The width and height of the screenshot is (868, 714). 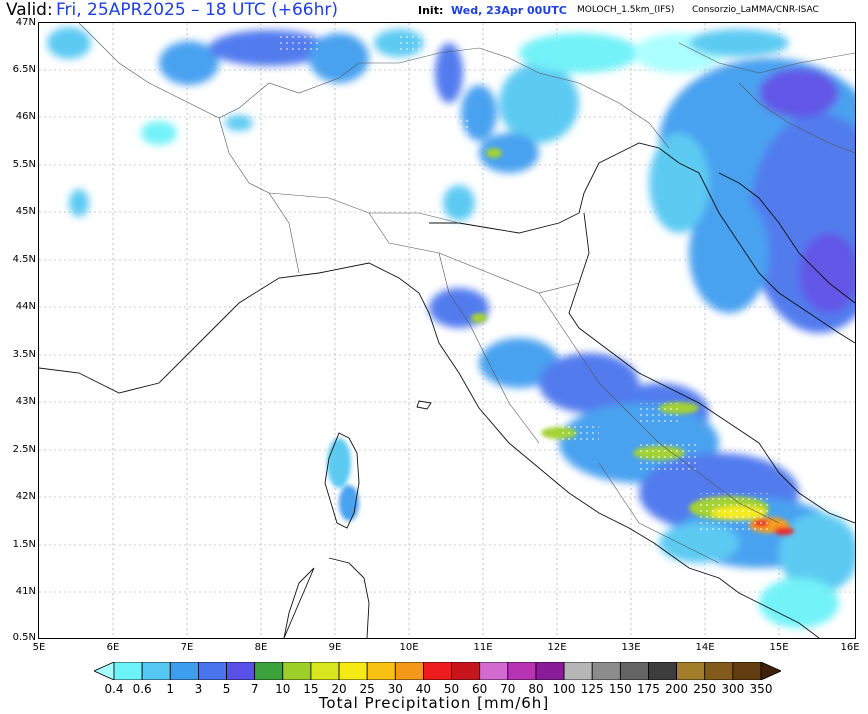 I want to click on valid-time: Fri, 25APR2025 – 18 UTC (+66hr), so click(x=197, y=10).